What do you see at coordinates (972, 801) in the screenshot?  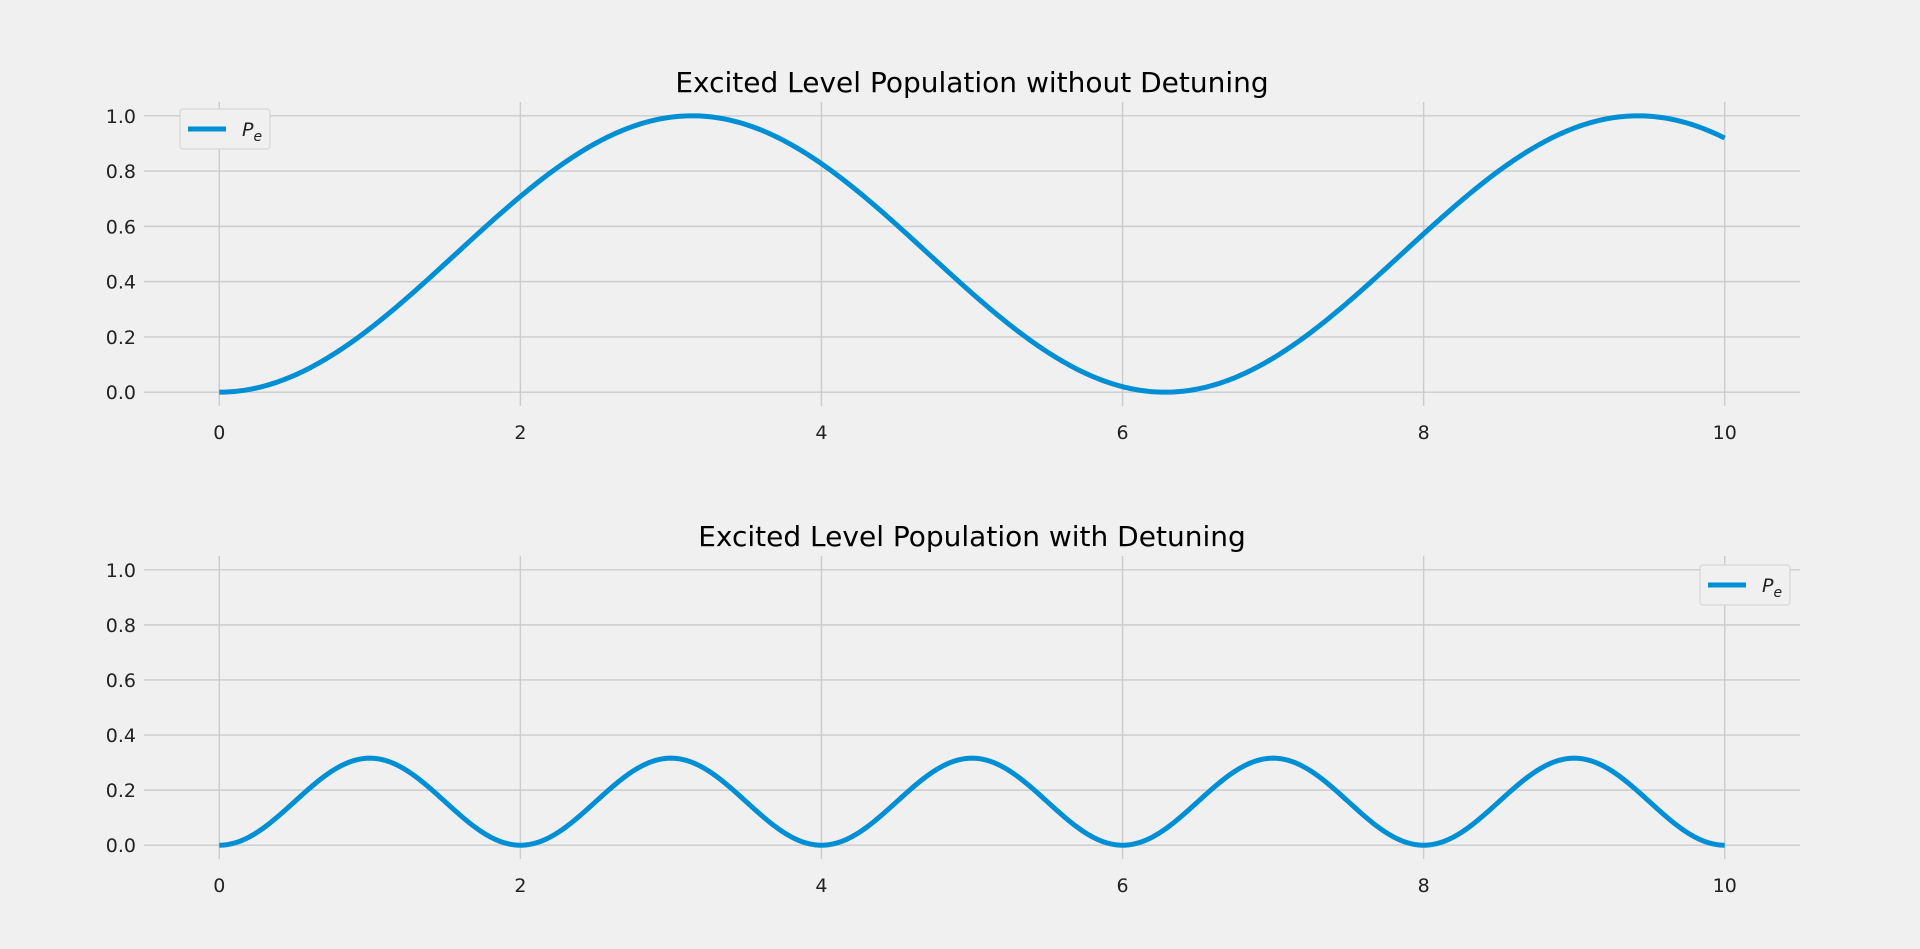 I see `series-line-pe` at bounding box center [972, 801].